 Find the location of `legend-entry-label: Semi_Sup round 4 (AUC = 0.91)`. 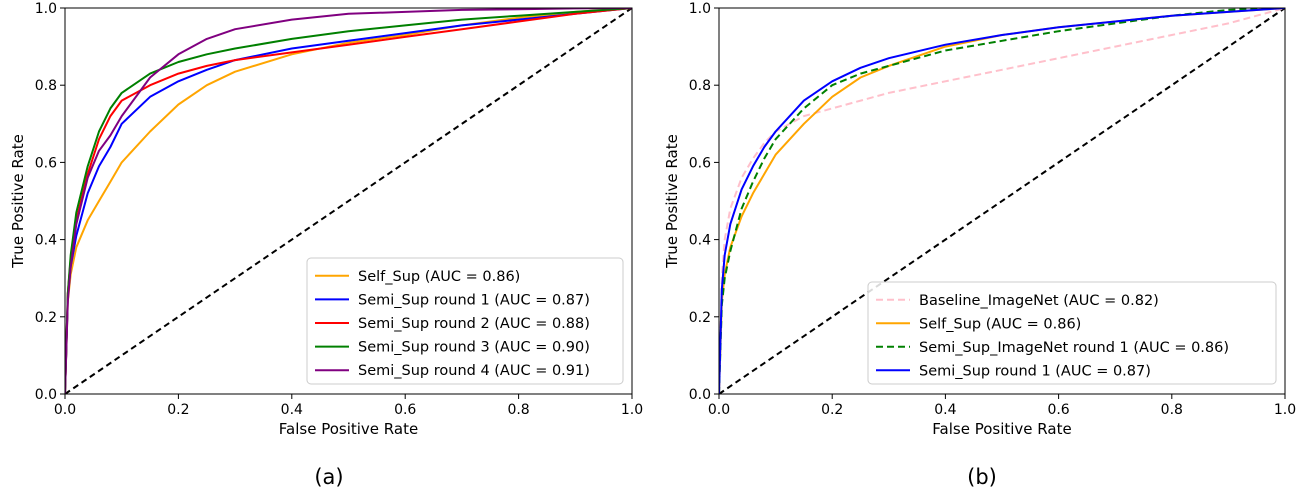

legend-entry-label: Semi_Sup round 4 (AUC = 0.91) is located at coordinates (474, 371).